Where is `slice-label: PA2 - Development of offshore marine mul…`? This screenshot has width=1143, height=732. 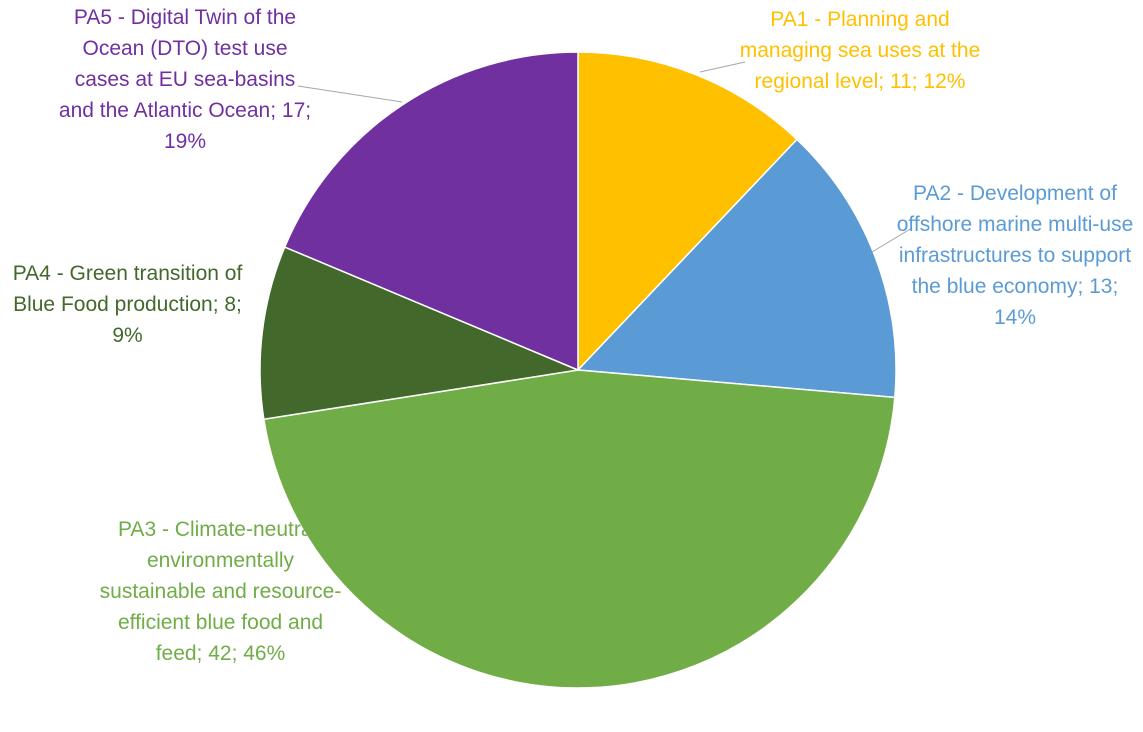 slice-label: PA2 - Development of offshore marine mul… is located at coordinates (1015, 255).